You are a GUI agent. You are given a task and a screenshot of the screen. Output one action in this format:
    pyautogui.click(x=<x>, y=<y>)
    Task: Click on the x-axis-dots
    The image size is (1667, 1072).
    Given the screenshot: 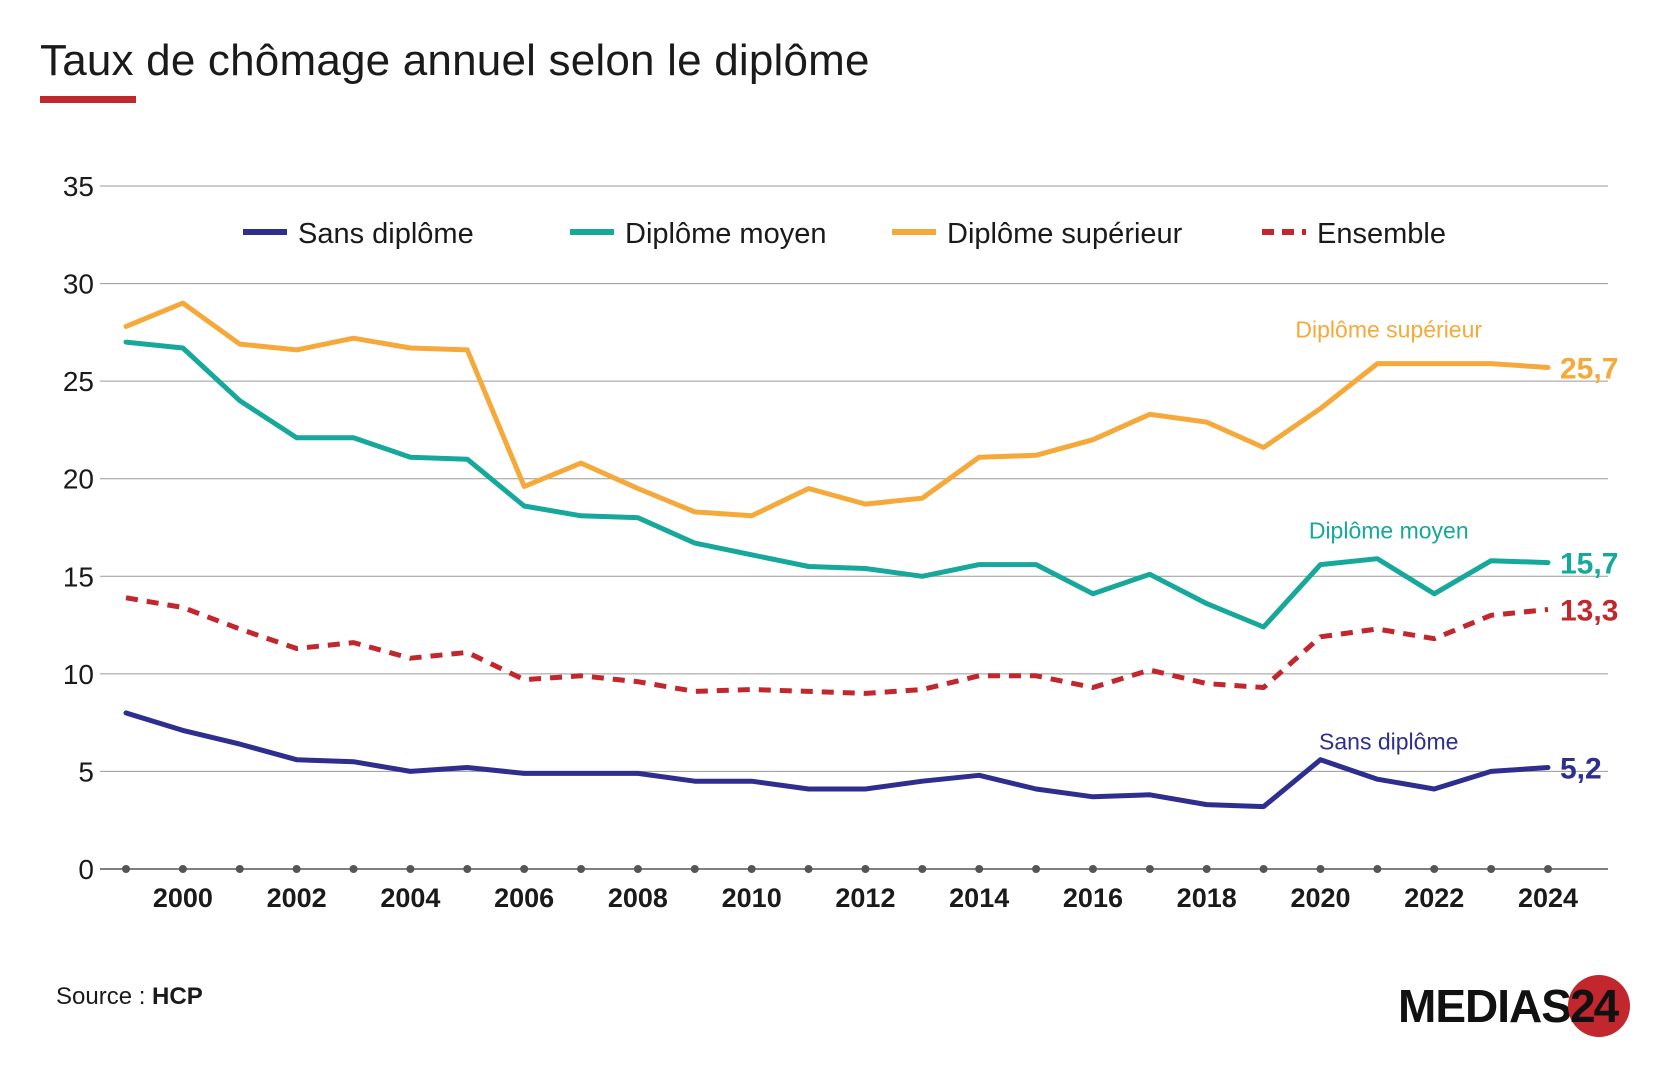 What is the action you would take?
    pyautogui.click(x=837, y=869)
    